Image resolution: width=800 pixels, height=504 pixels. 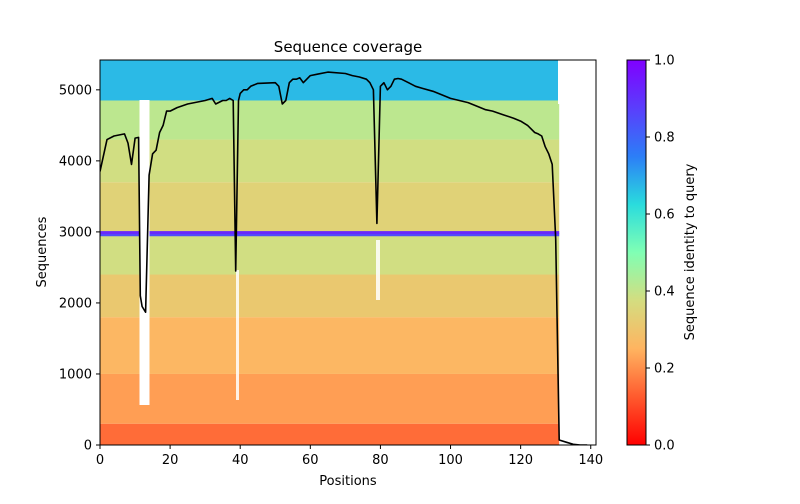 I want to click on y-tick-label: 4000, so click(x=75, y=161).